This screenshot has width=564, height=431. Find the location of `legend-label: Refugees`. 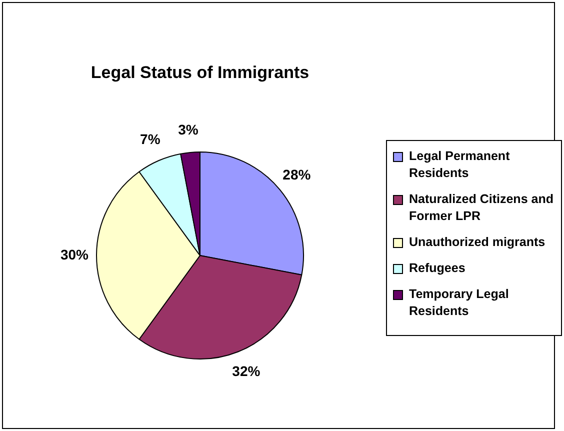

legend-label: Refugees is located at coordinates (437, 268).